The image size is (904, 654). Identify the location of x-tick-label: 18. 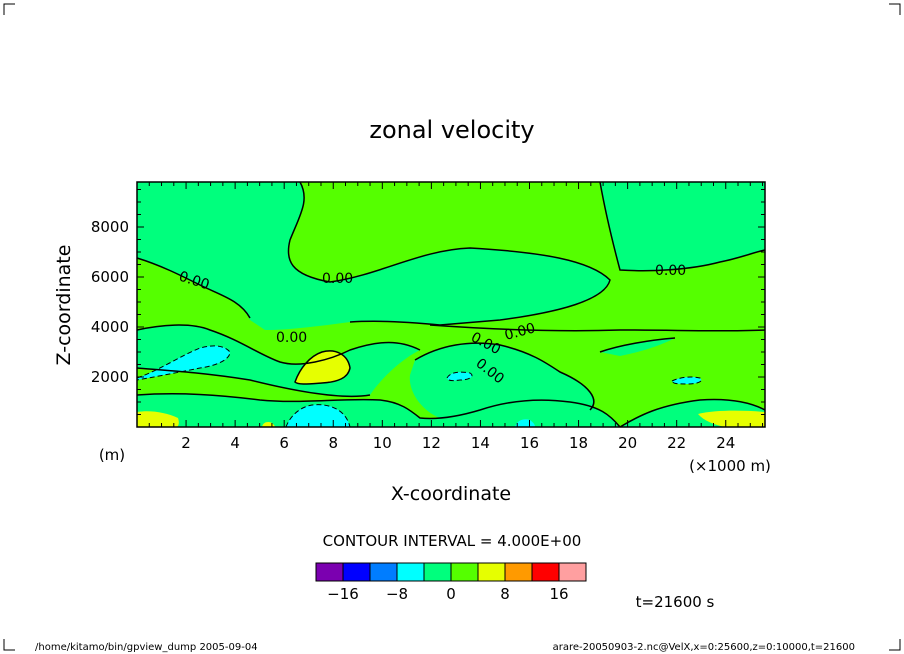
(578, 443).